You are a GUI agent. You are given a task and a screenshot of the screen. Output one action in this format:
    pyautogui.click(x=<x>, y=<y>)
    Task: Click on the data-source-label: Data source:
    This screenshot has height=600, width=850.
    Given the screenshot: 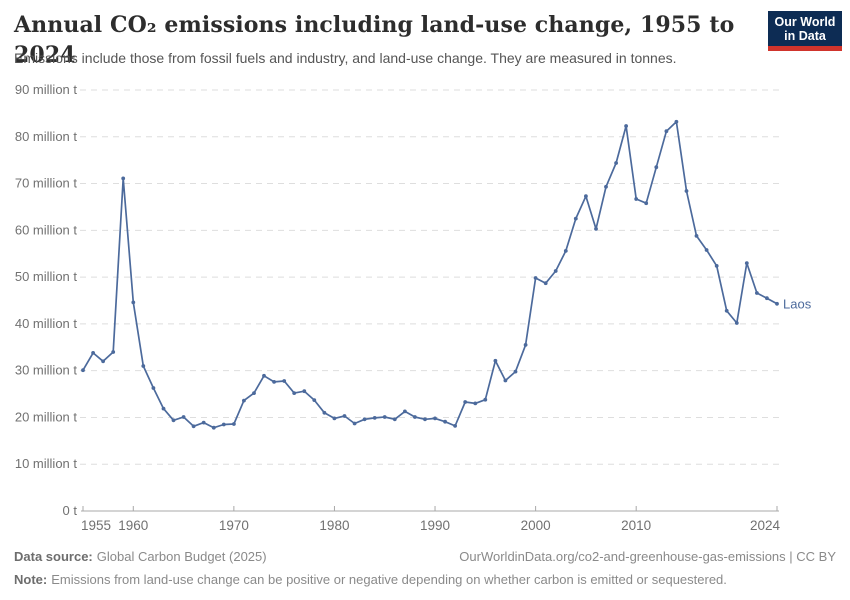 What is the action you would take?
    pyautogui.click(x=53, y=556)
    